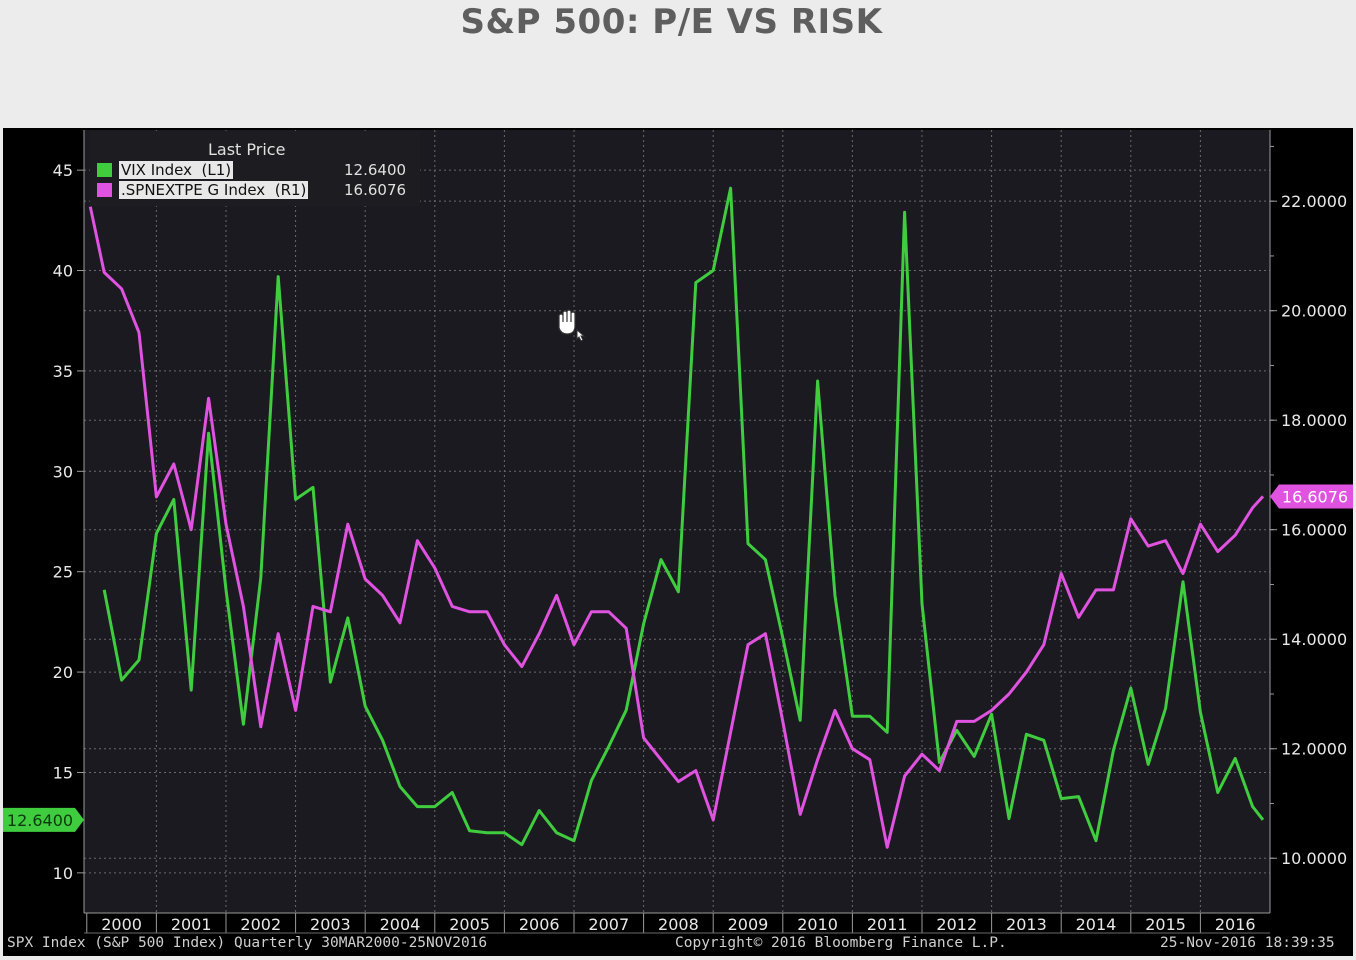 Image resolution: width=1356 pixels, height=960 pixels. I want to click on x-tick-label: 2010, so click(817, 924).